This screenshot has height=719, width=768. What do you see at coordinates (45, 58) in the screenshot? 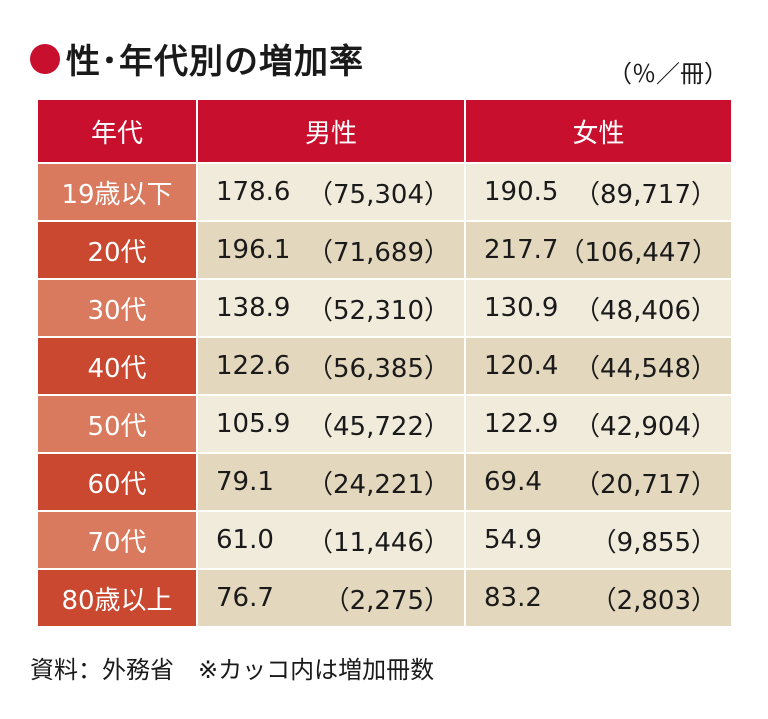
I see `red-dot-icon` at bounding box center [45, 58].